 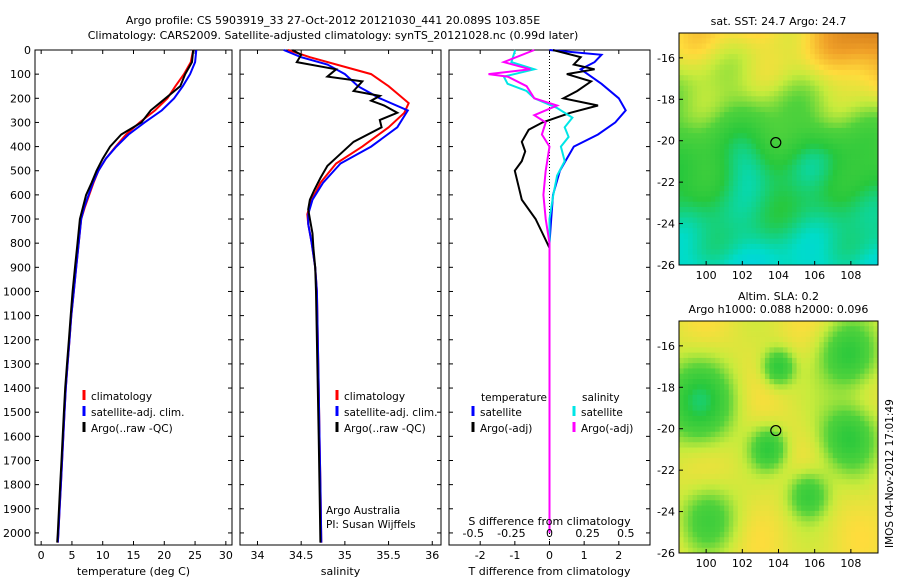 What do you see at coordinates (432, 555) in the screenshot?
I see `x-tick-label: 36` at bounding box center [432, 555].